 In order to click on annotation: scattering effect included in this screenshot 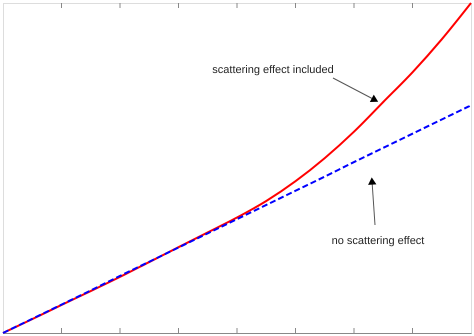, I will do `click(273, 70)`.